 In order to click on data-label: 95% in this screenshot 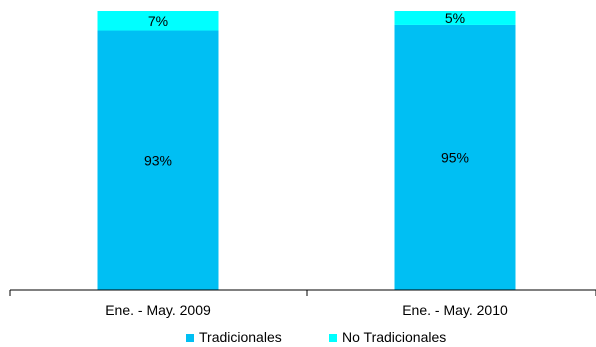, I will do `click(455, 157)`.